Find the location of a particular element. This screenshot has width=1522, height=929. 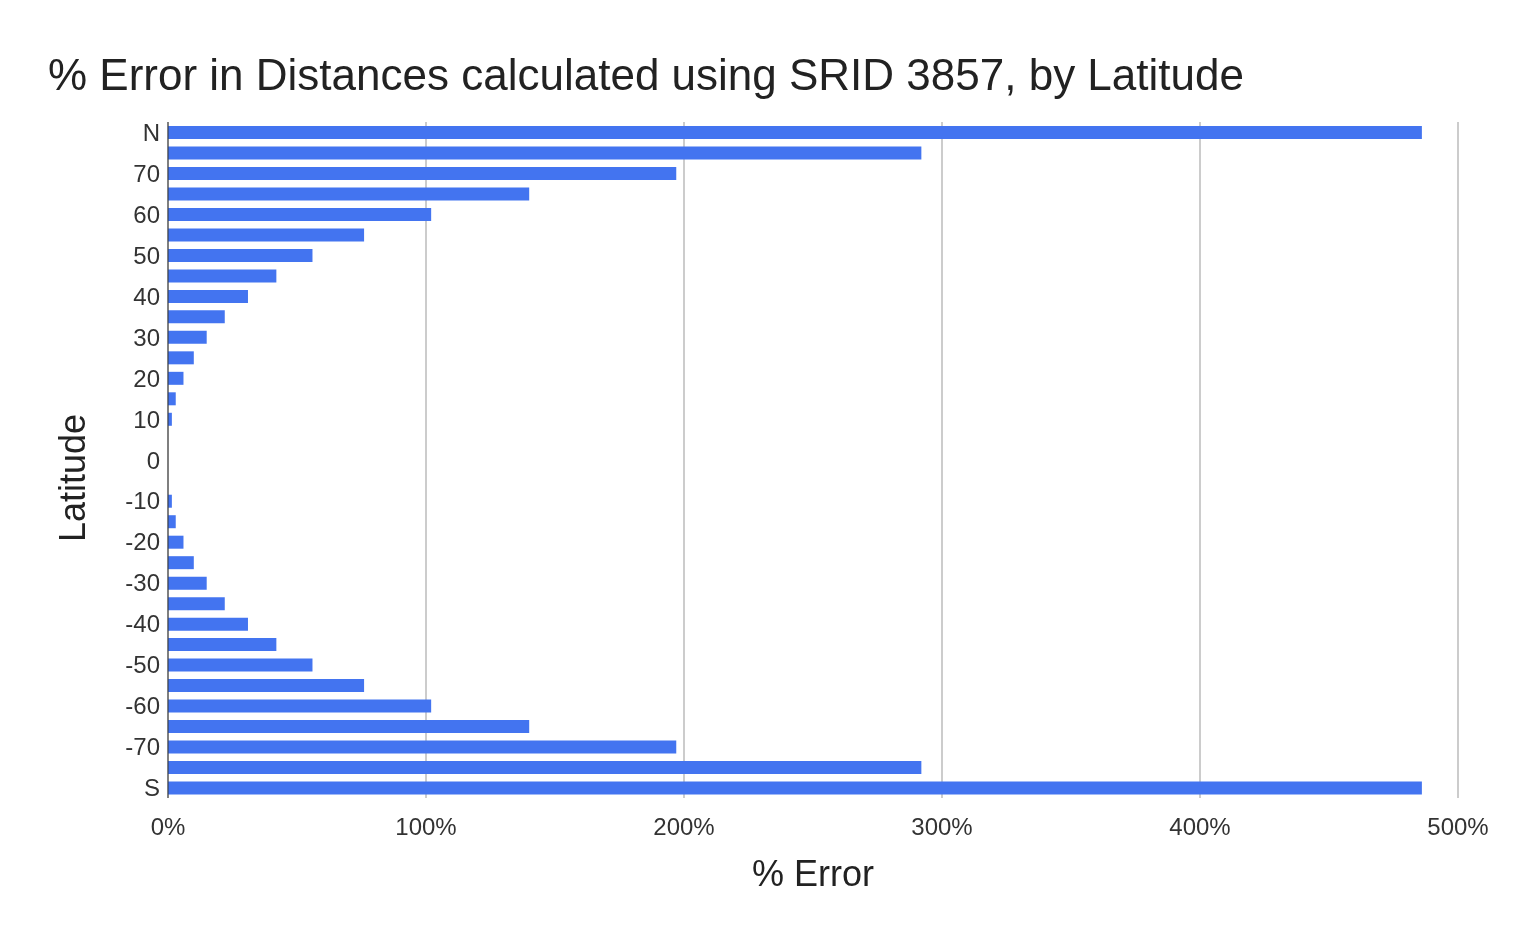

y-tick-label: 20 is located at coordinates (146, 378).